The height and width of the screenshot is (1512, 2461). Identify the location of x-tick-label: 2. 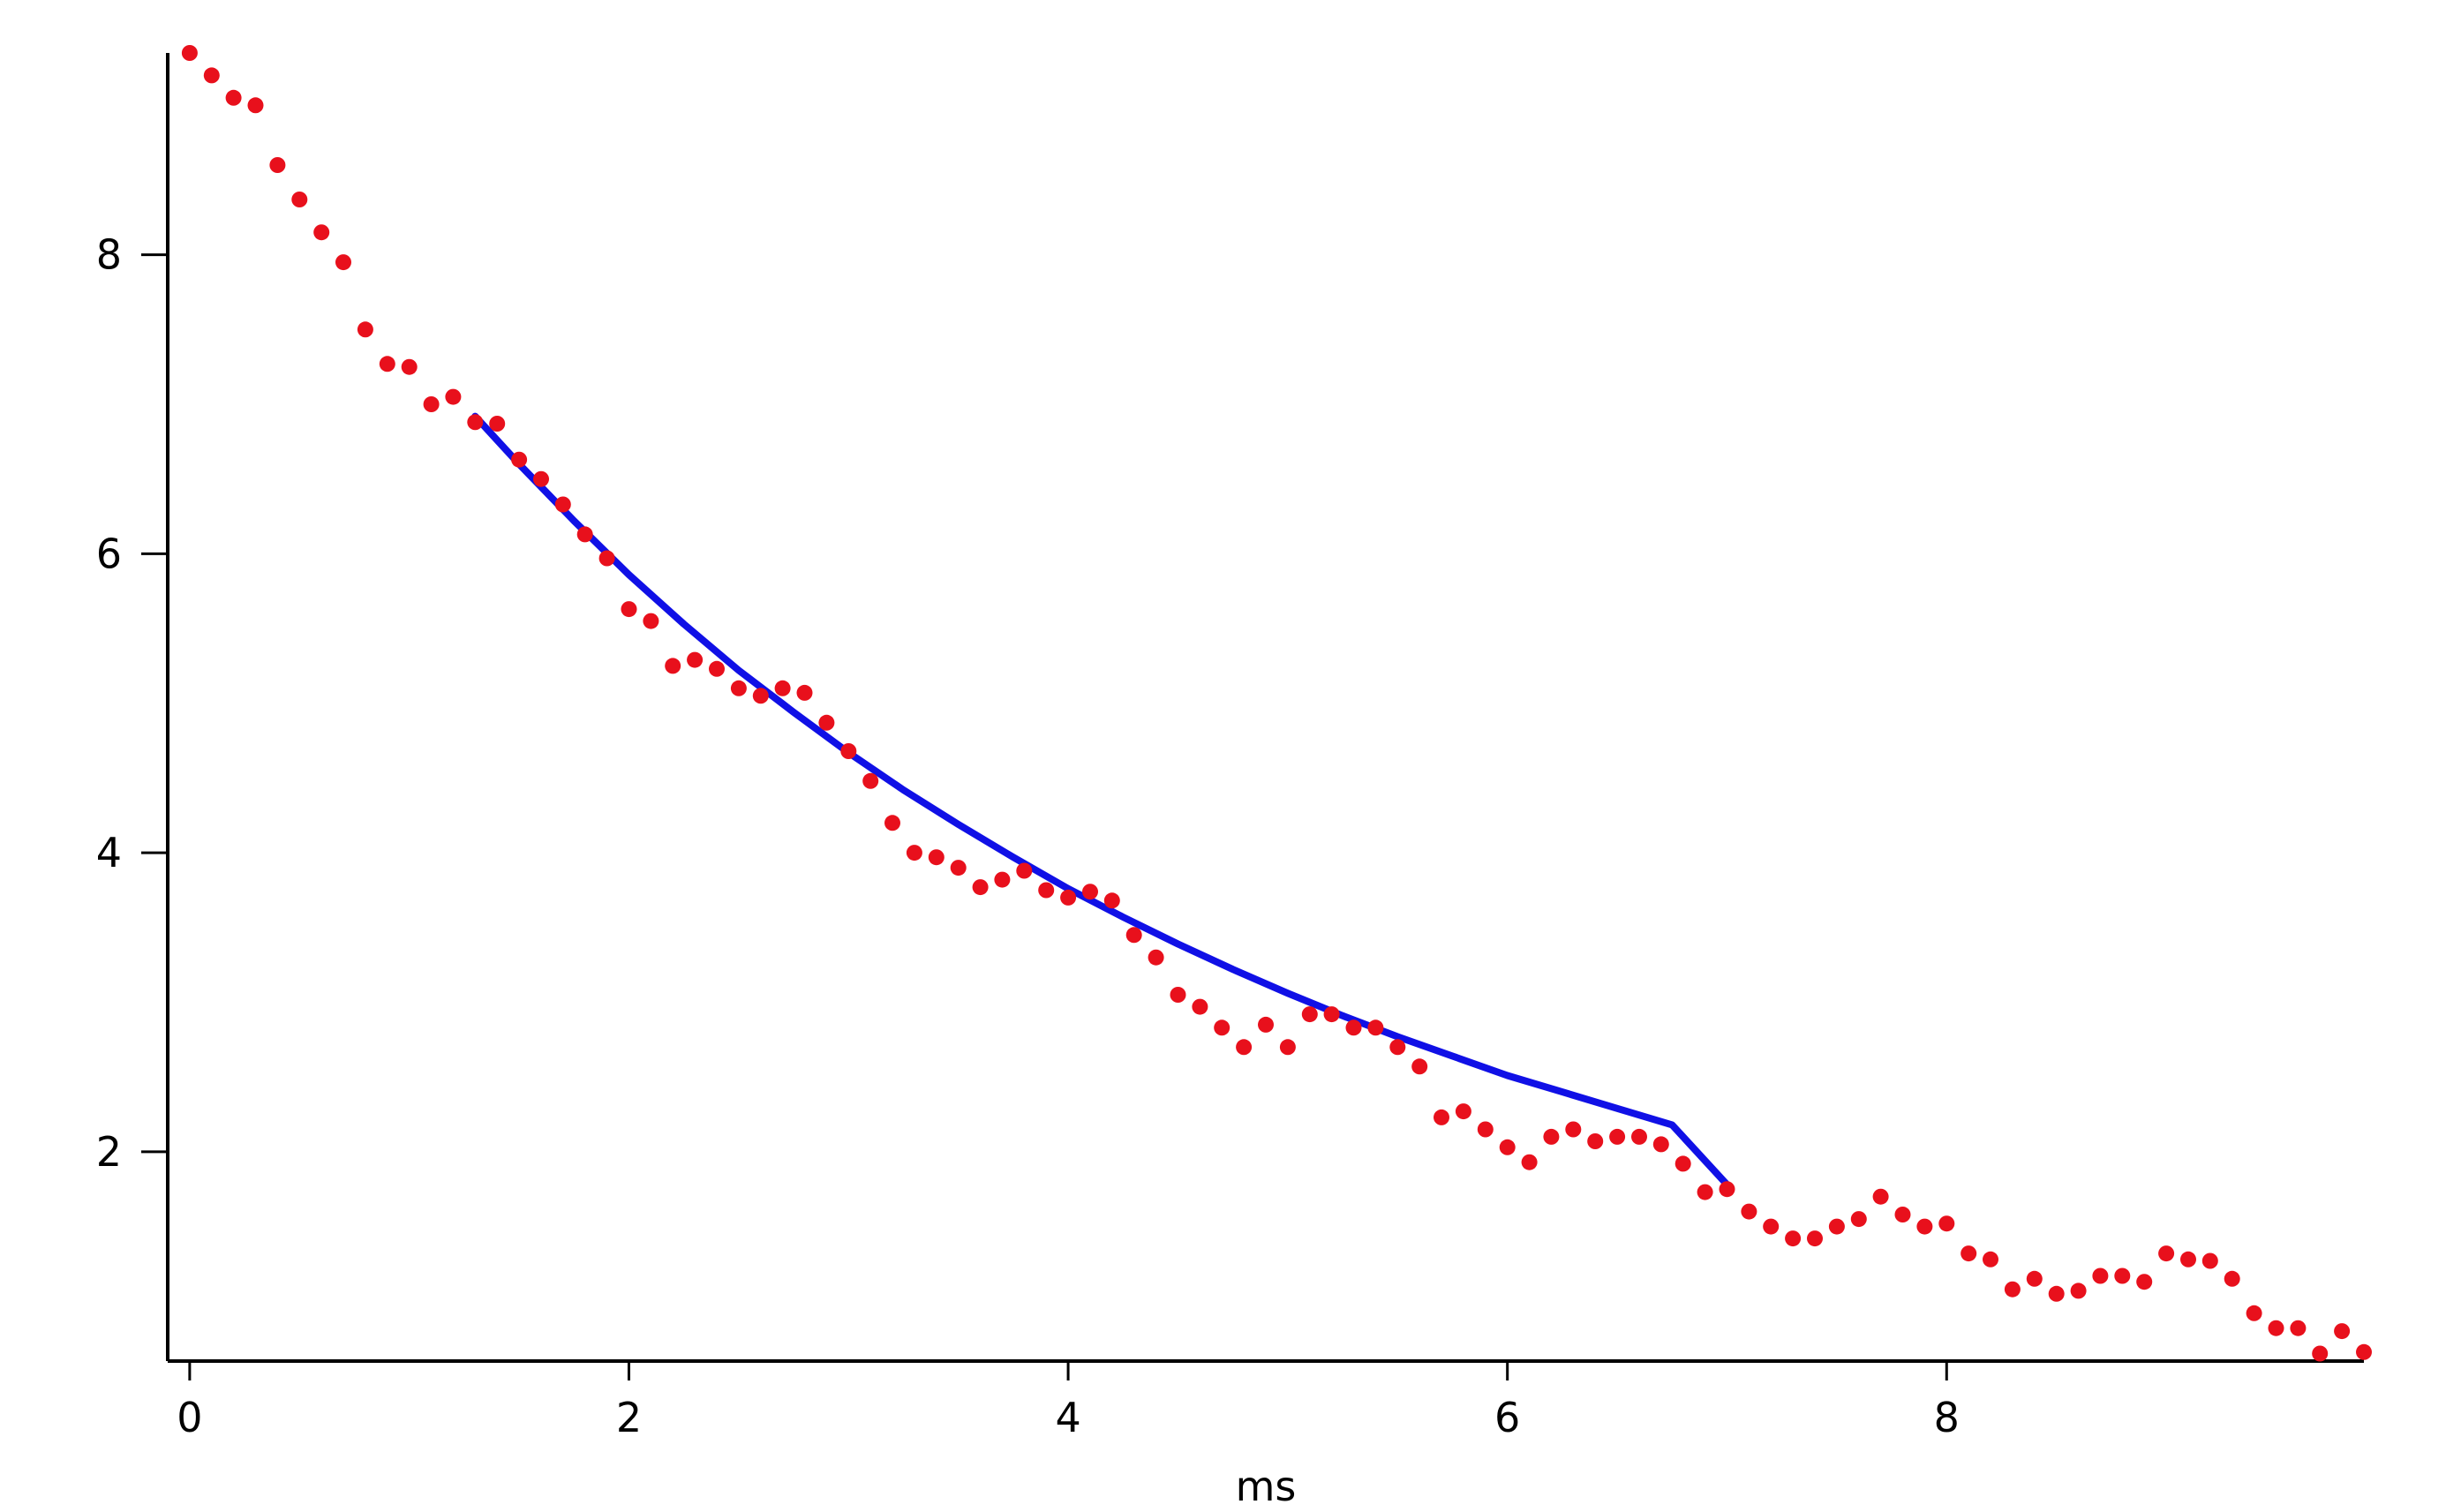
(629, 1417).